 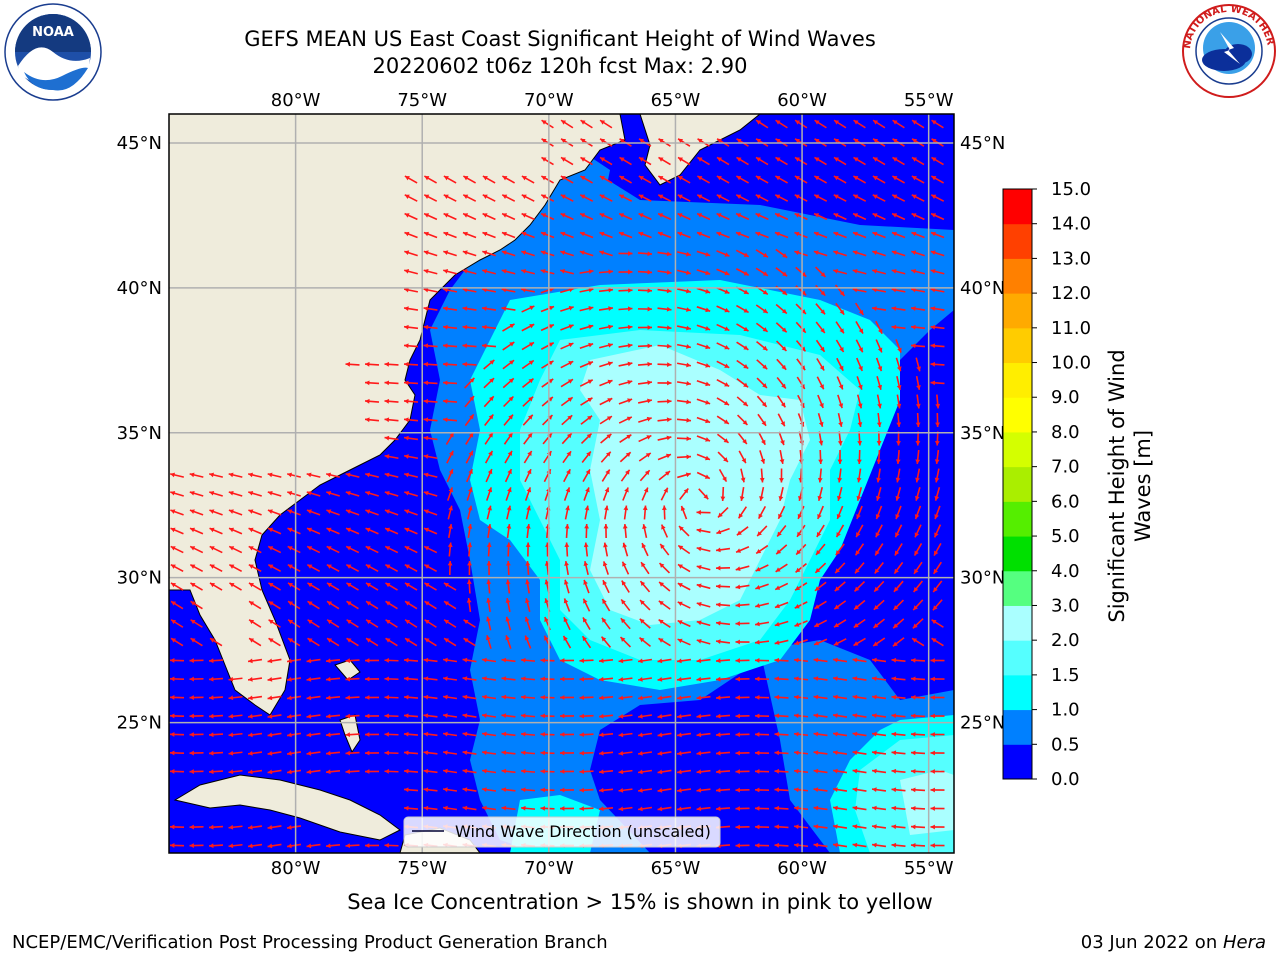 I want to click on nws-logo: NATIONAL WEATHER SERVICE, so click(x=1228, y=50).